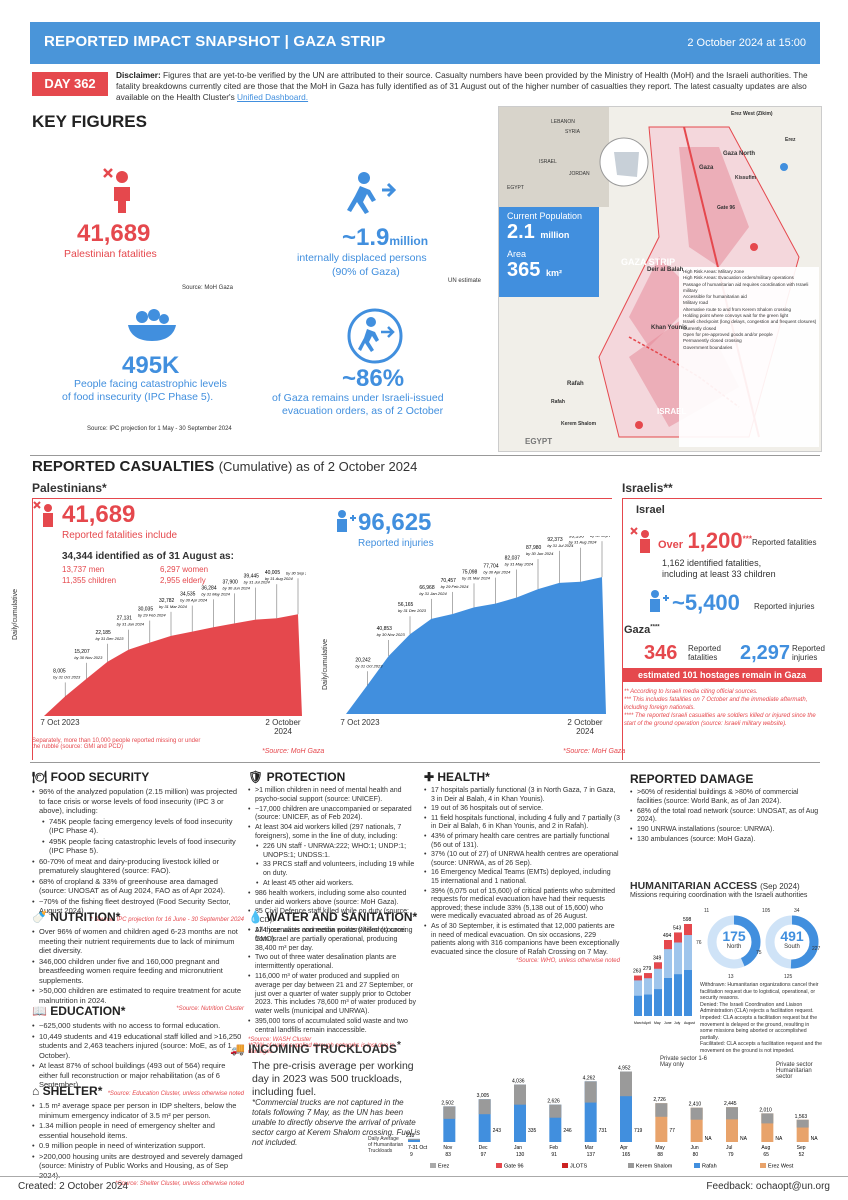  What do you see at coordinates (624, 1148) in the screenshot?
I see `truck-month: Apr` at bounding box center [624, 1148].